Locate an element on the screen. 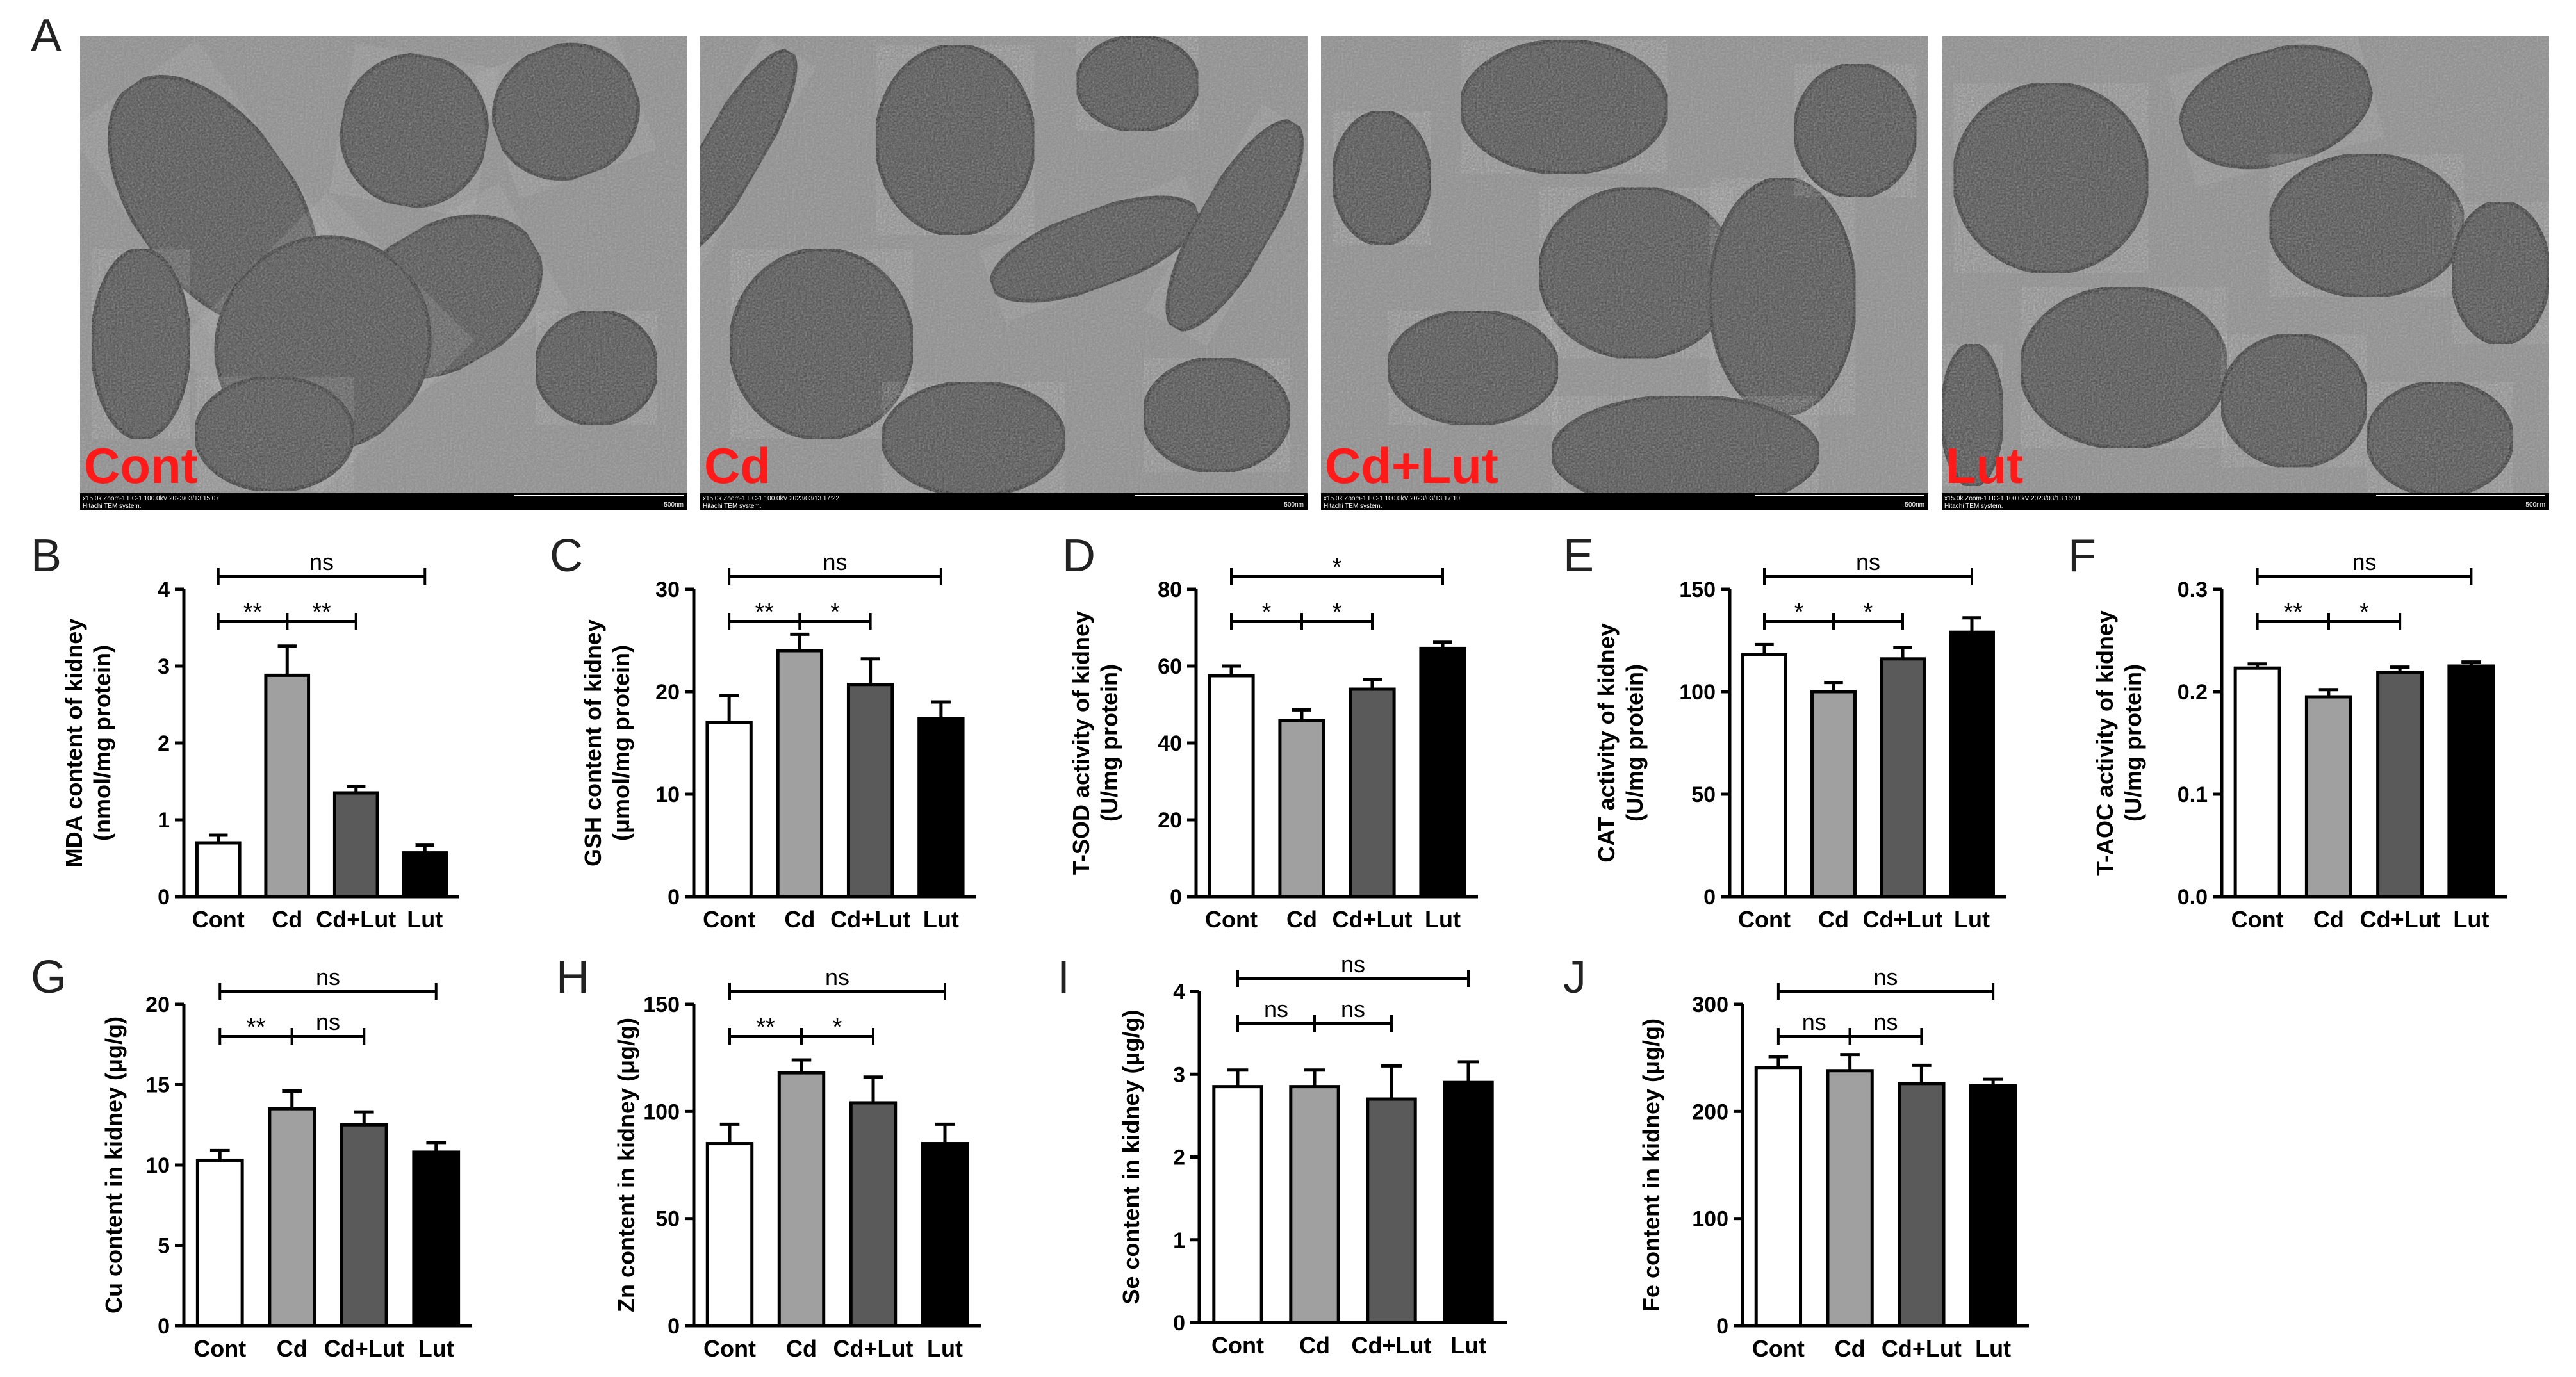  panel-letter-a: A is located at coordinates (47, 35).